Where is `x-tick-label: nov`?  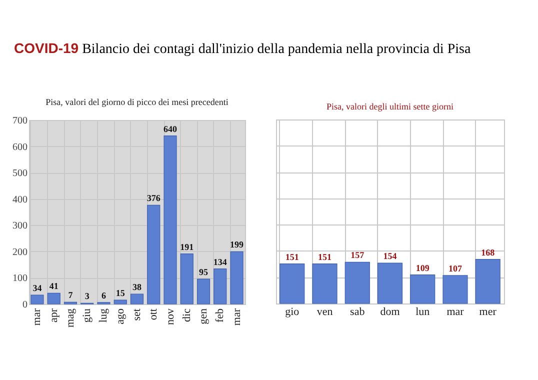
x-tick-label: nov is located at coordinates (170, 316).